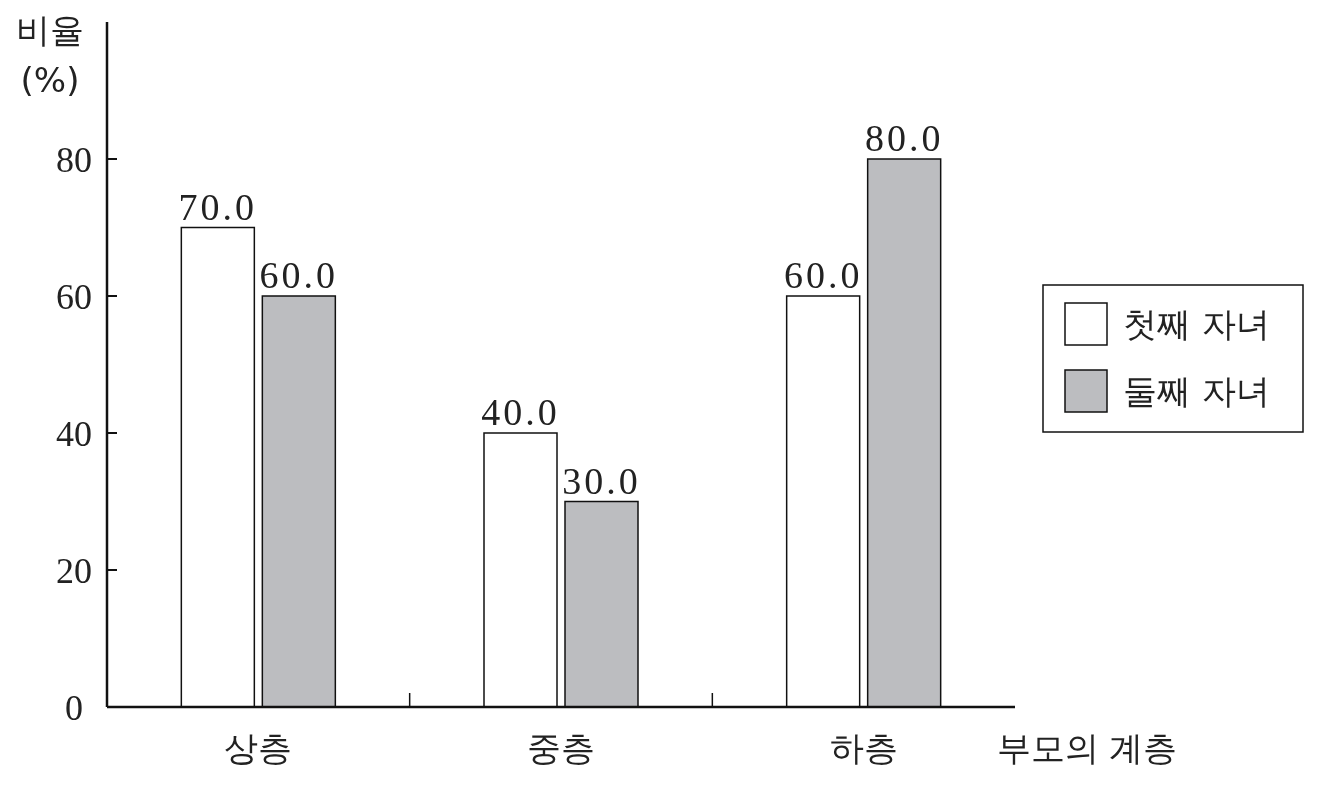 The width and height of the screenshot is (1318, 786). I want to click on x-tick-label: 중층, so click(561, 748).